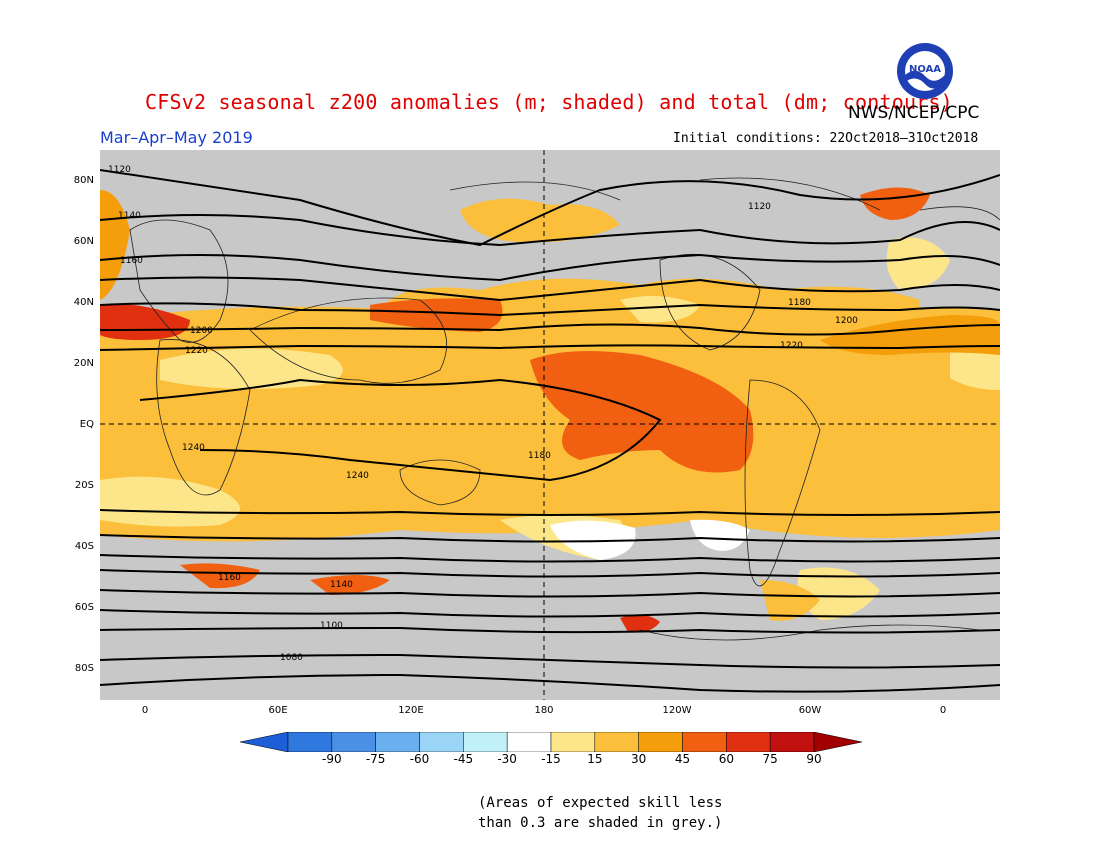 The height and width of the screenshot is (850, 1100). I want to click on colorbar-tick-label: -60, so click(419, 759).